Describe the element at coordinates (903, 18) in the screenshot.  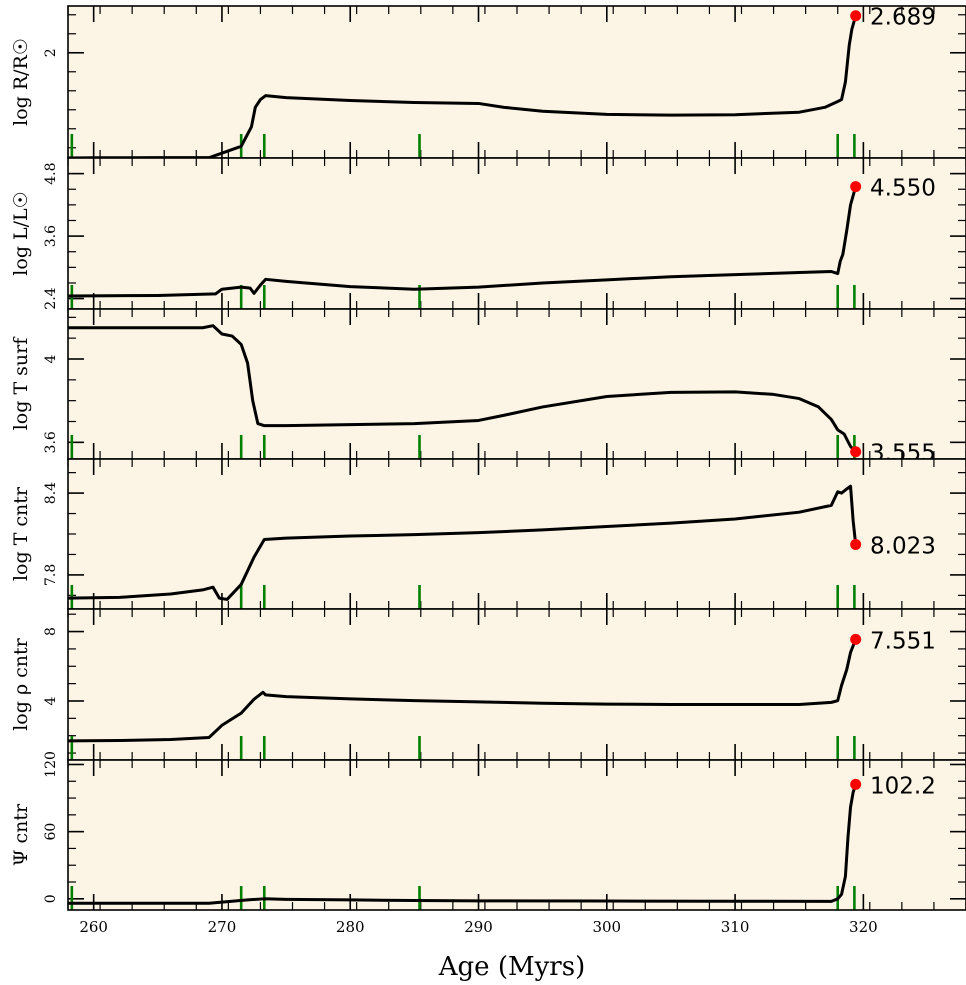
I see `value-label: 2.689` at that location.